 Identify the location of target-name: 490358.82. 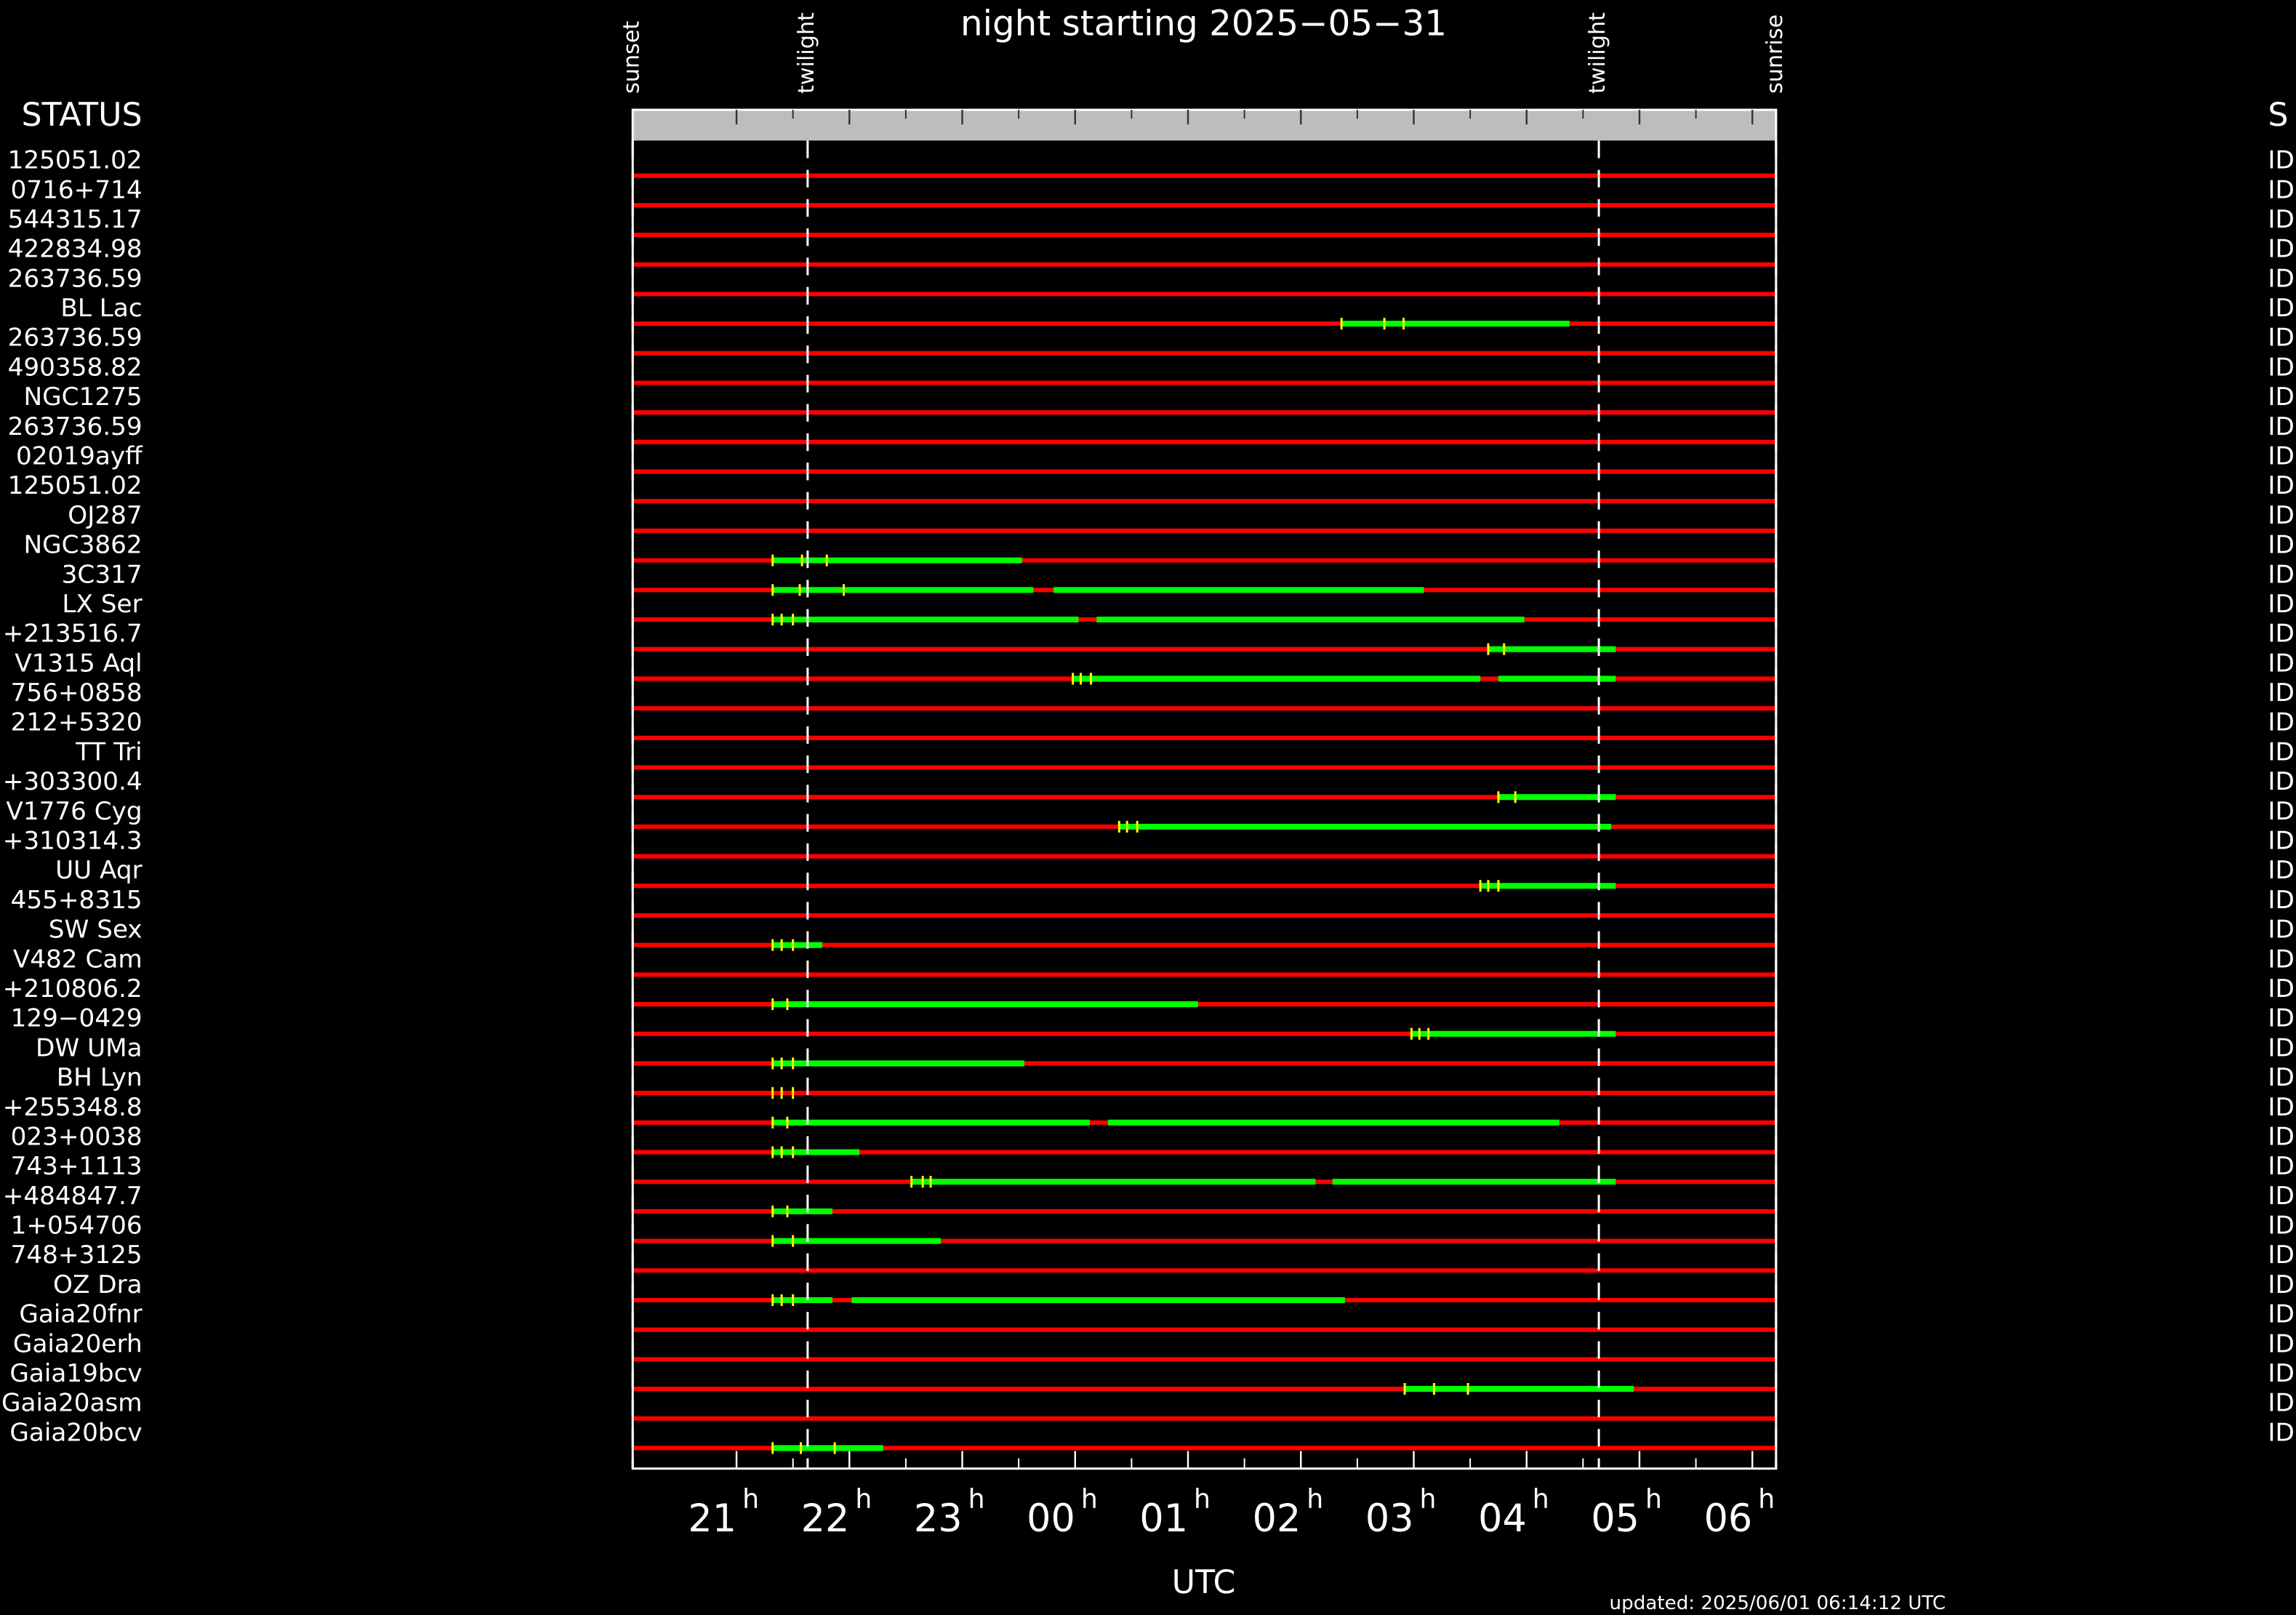
(75, 367).